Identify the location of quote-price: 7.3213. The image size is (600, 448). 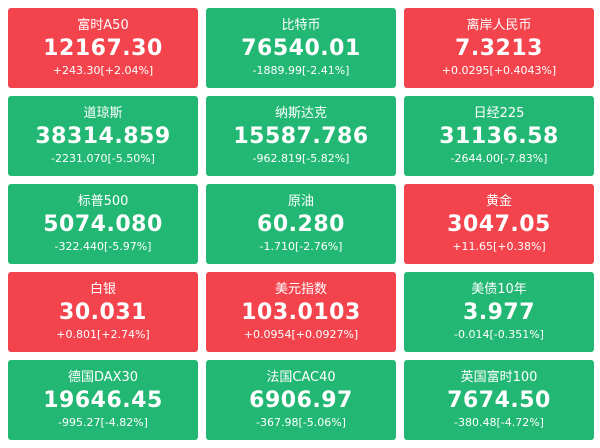
(499, 48).